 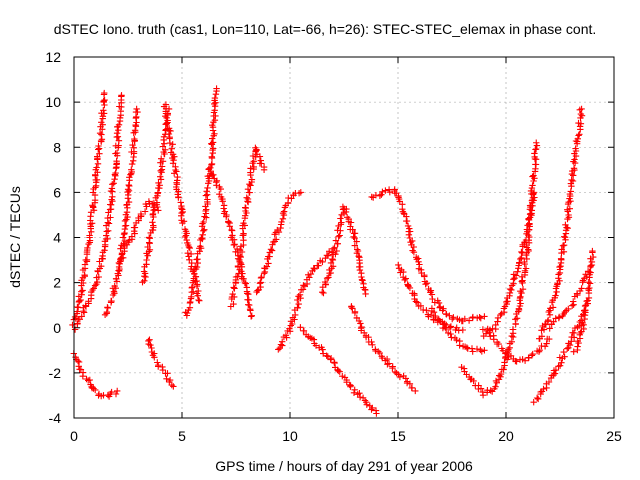 I want to click on x-tick-label: 5, so click(x=182, y=436).